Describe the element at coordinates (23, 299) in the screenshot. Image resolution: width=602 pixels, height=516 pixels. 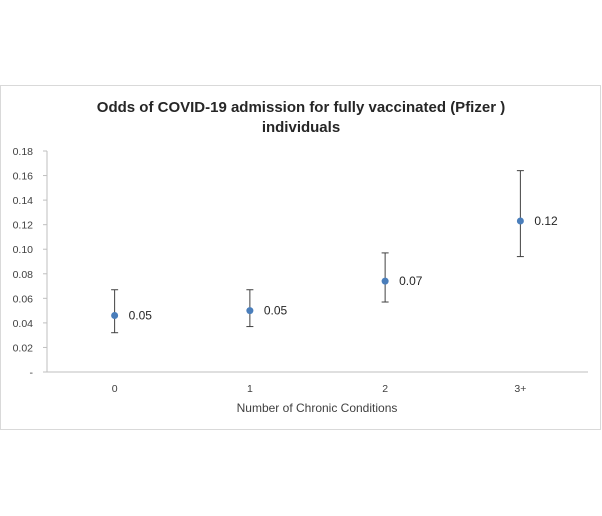
I see `y-tick-label: 0.06` at that location.